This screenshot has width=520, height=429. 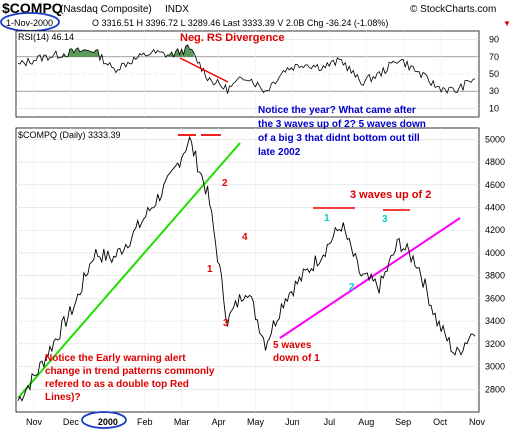 What do you see at coordinates (106, 9) in the screenshot?
I see `index-name: (Nasdaq Composite)` at bounding box center [106, 9].